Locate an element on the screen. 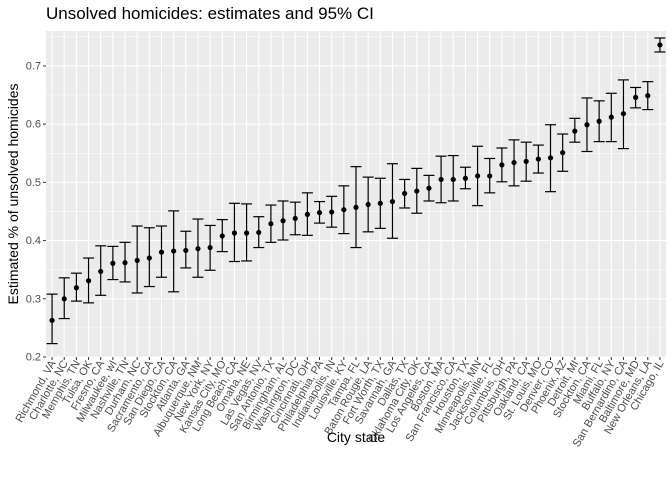  y-tick-label: 0.6 is located at coordinates (33, 125).